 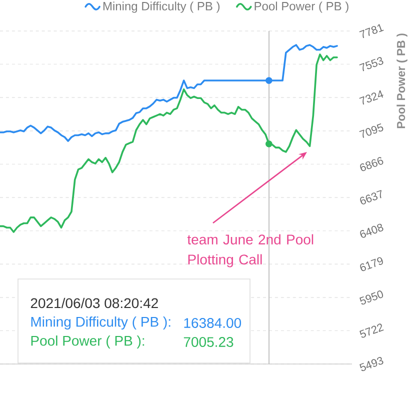 What do you see at coordinates (94, 303) in the screenshot?
I see `annotation: 2021/06/03 08:20:42` at bounding box center [94, 303].